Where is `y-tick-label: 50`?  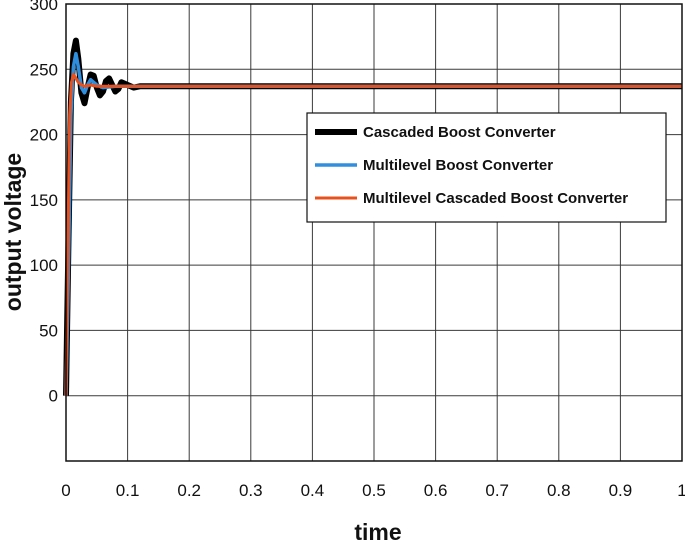 y-tick-label: 50 is located at coordinates (48, 330).